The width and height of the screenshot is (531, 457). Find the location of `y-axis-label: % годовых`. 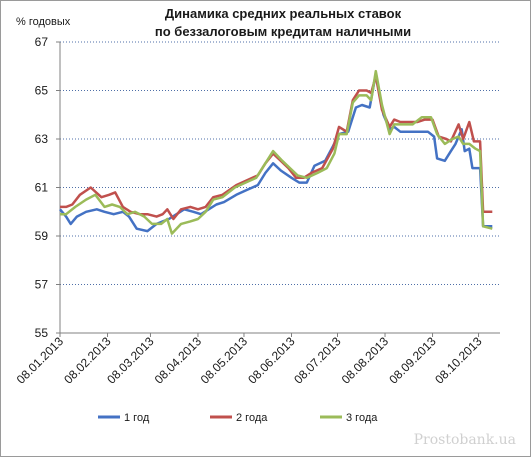

y-axis-label: % годовых is located at coordinates (43, 22).